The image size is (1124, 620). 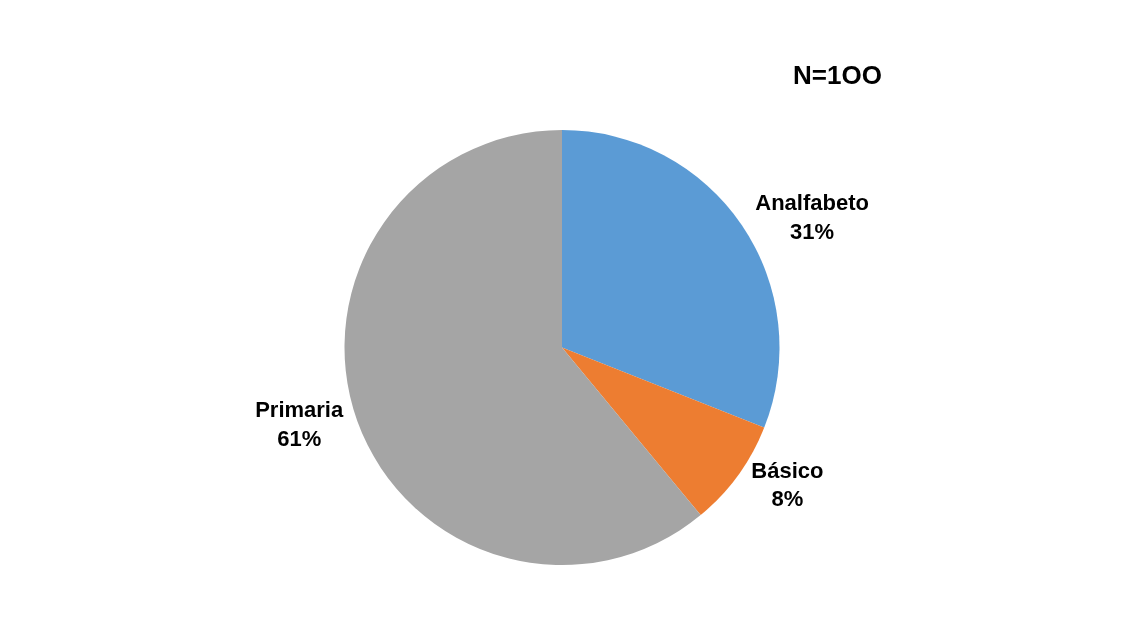 I want to click on data-label: 8%, so click(x=787, y=499).